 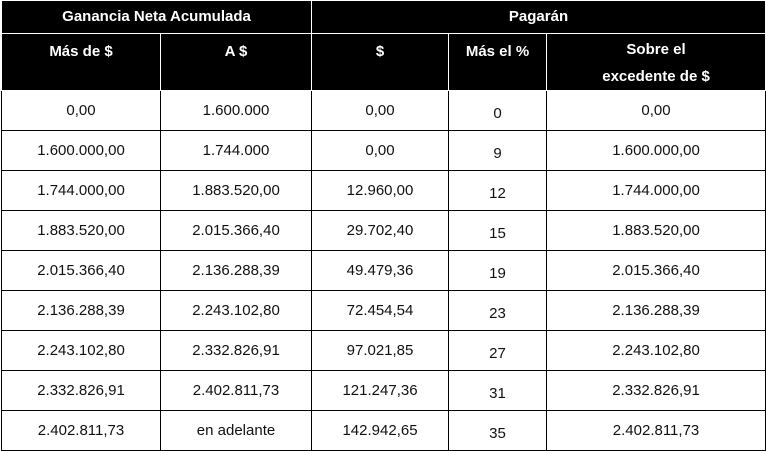 What do you see at coordinates (498, 430) in the screenshot?
I see `cell-percentage: 35` at bounding box center [498, 430].